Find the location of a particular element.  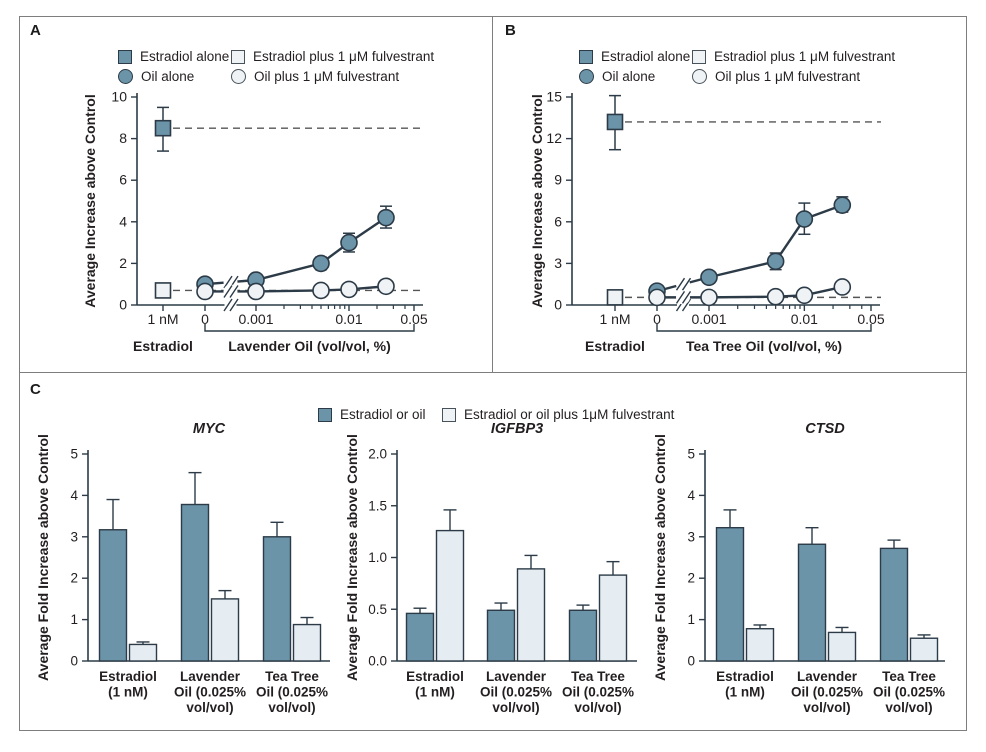

y-tick-label: 8 is located at coordinates (123, 138).